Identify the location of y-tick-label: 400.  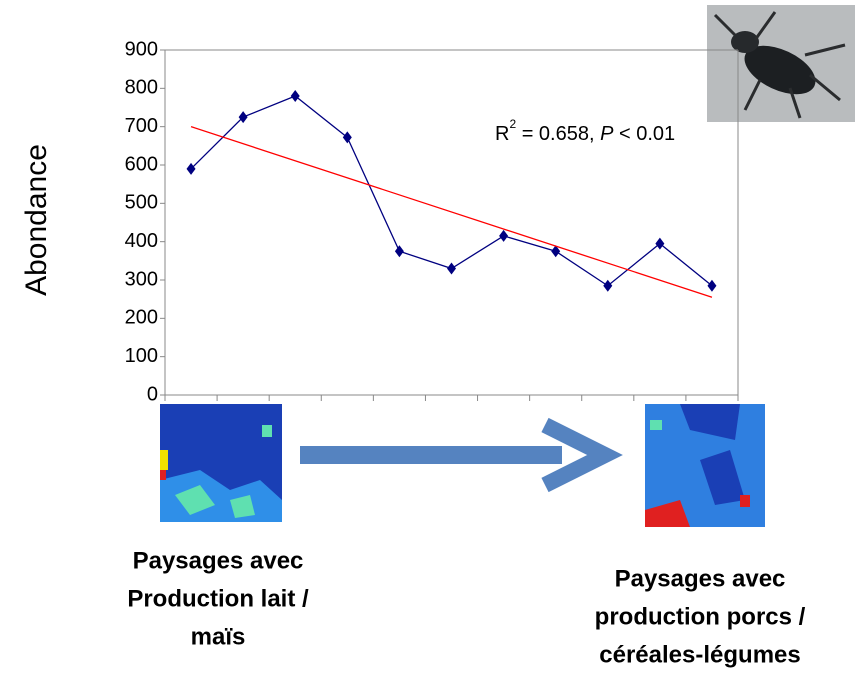
(141, 241).